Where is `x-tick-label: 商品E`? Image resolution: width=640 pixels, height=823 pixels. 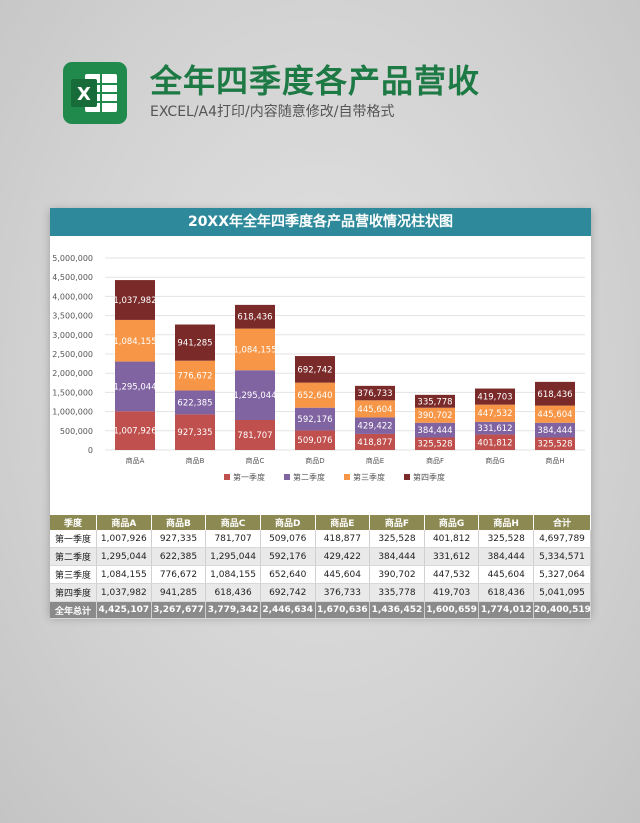
x-tick-label: 商品E is located at coordinates (375, 460).